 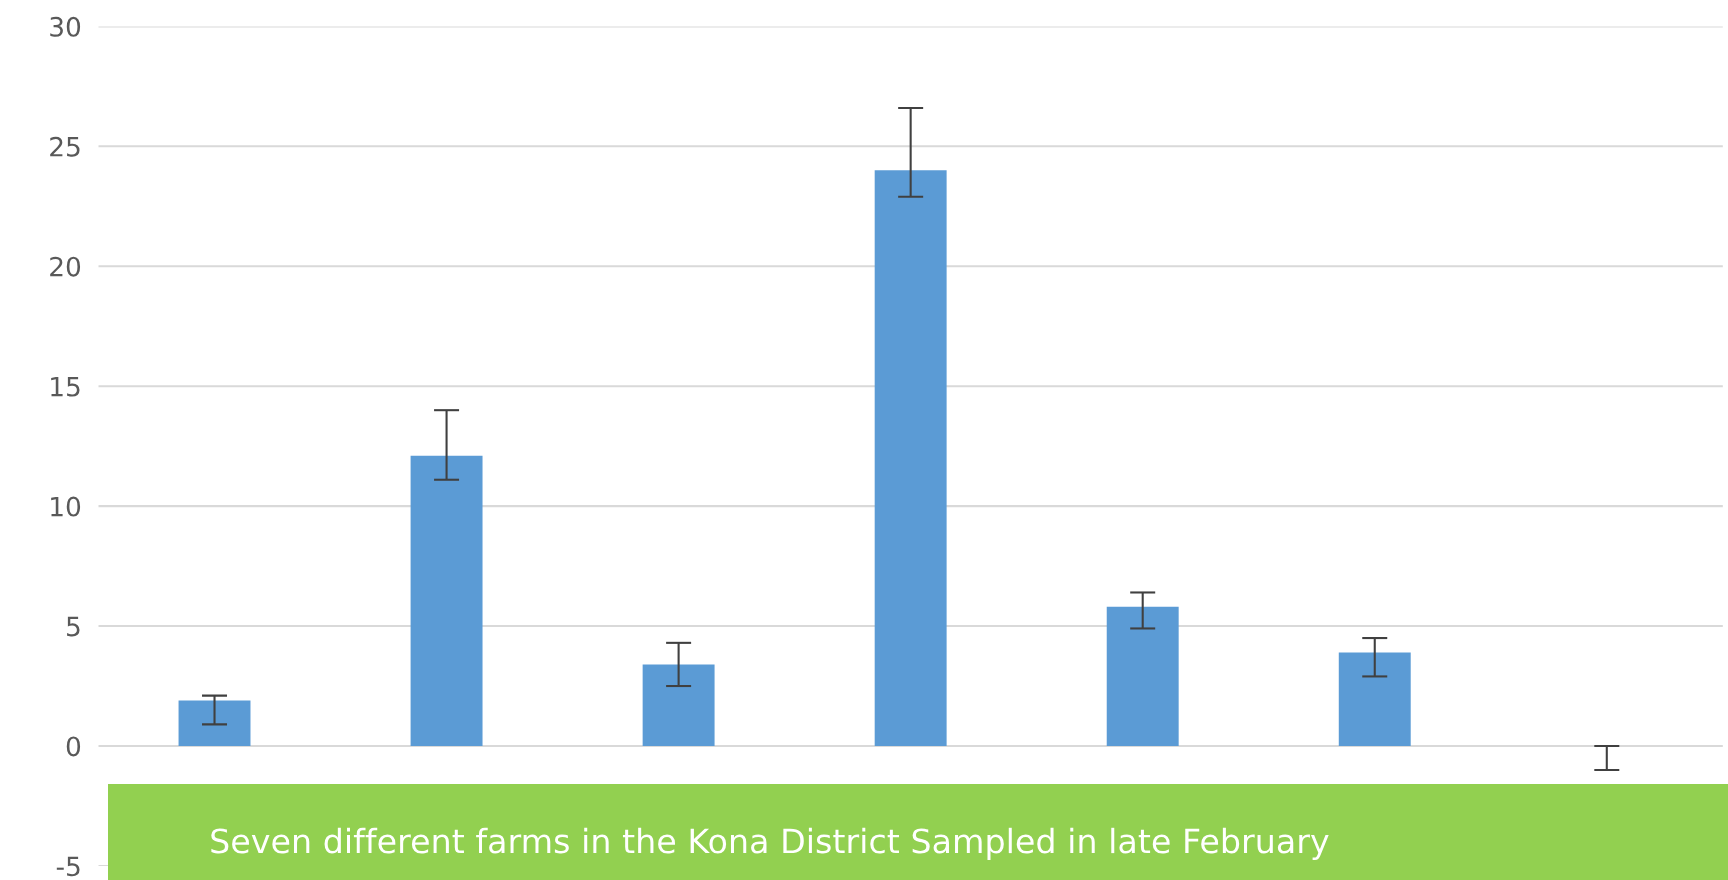 What do you see at coordinates (73, 626) in the screenshot?
I see `y-tick-label: 5` at bounding box center [73, 626].